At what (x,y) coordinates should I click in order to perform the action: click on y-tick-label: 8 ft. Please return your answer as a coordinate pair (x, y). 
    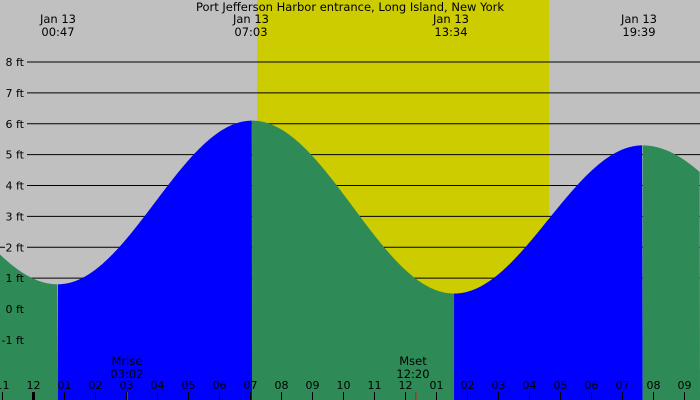
    Looking at the image, I should click on (15, 62).